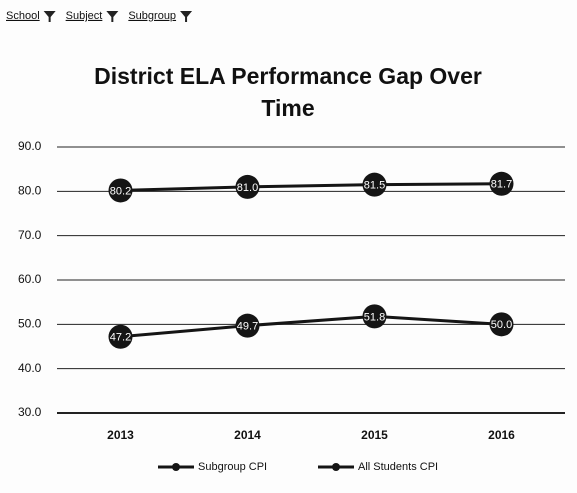 The width and height of the screenshot is (577, 493). What do you see at coordinates (30, 324) in the screenshot?
I see `y-tick-label: 50.0` at bounding box center [30, 324].